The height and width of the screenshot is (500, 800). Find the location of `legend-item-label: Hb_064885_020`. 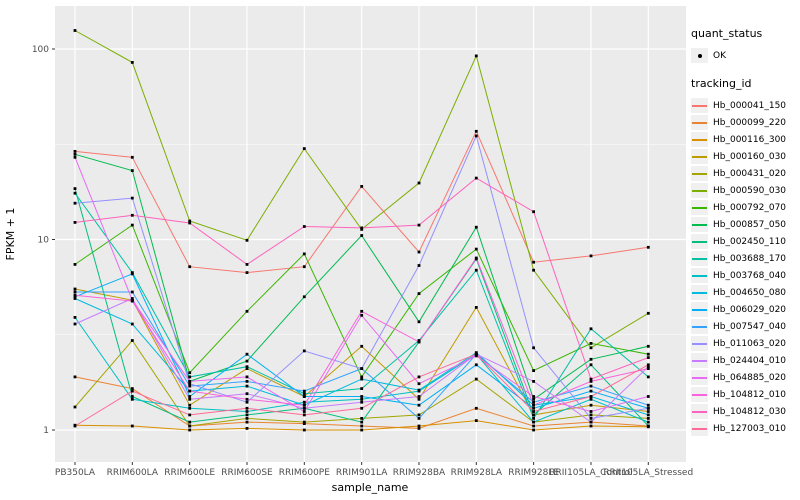

legend-item-label: Hb_064885_020 is located at coordinates (750, 377).